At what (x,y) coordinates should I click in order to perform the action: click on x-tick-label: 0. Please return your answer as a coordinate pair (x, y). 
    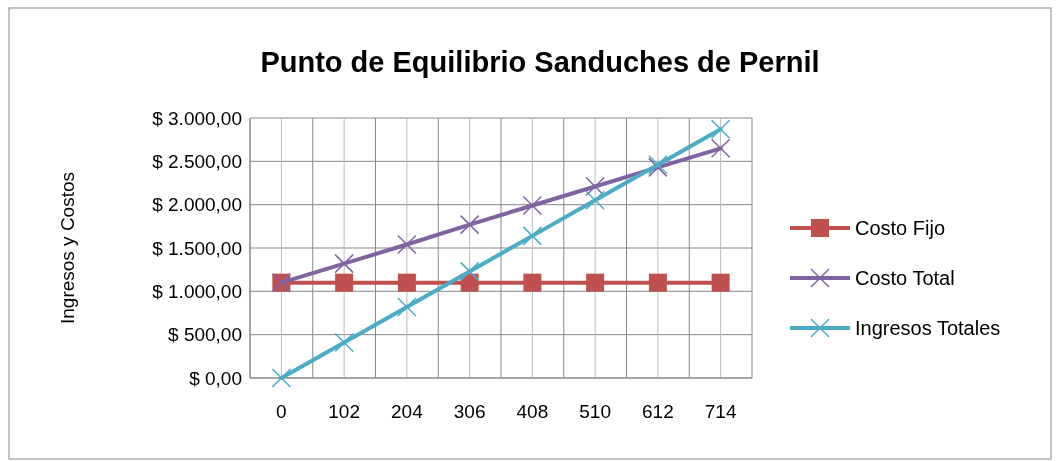
    Looking at the image, I should click on (281, 411).